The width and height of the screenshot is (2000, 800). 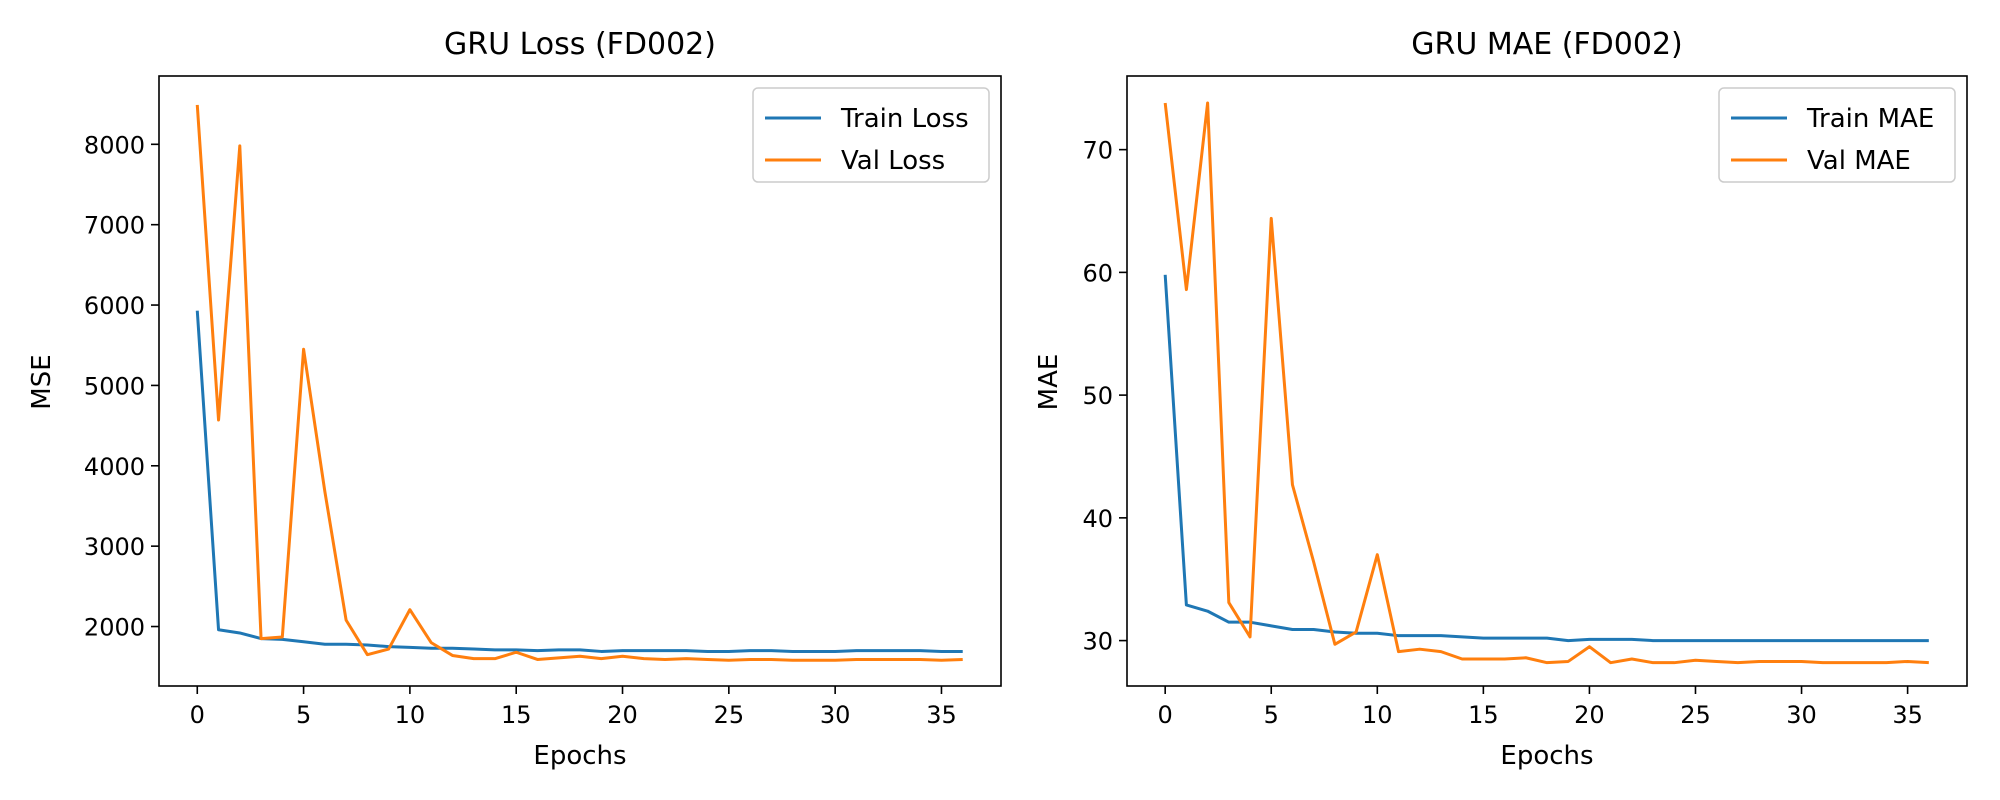 What do you see at coordinates (1870, 119) in the screenshot?
I see `mae-legend-label-0: Train MAE` at bounding box center [1870, 119].